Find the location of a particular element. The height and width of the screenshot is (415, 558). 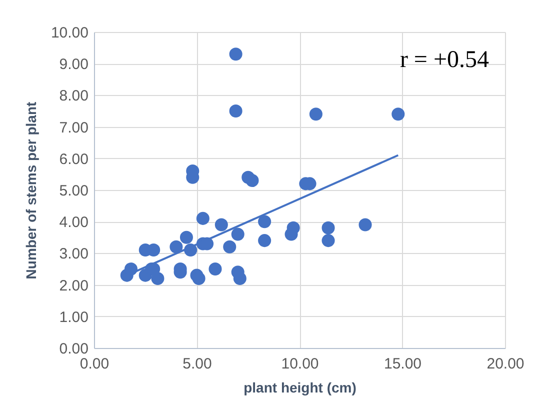

y-tick-label: 7.00 is located at coordinates (73, 127).